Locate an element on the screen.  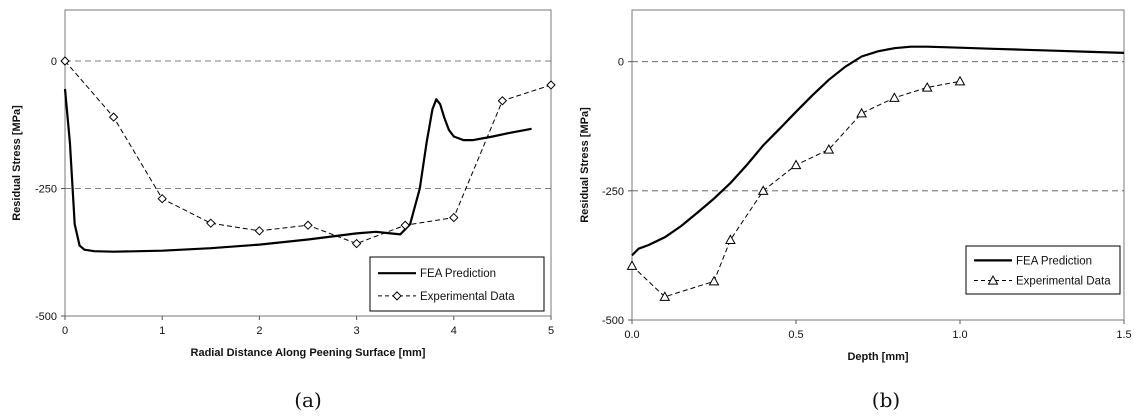
x-tick-label: 2 is located at coordinates (259, 331).